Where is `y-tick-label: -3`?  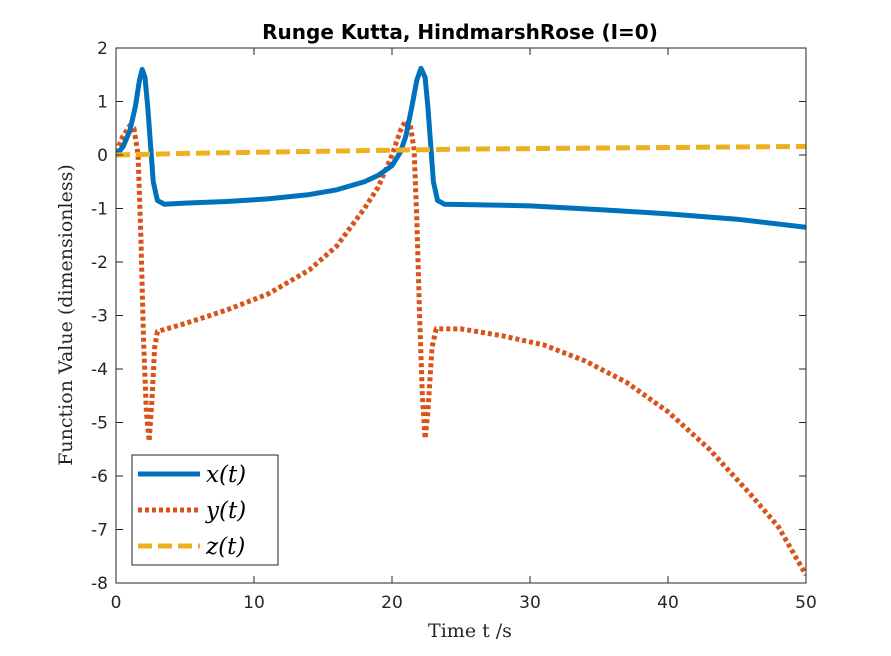 y-tick-label: -3 is located at coordinates (99, 317).